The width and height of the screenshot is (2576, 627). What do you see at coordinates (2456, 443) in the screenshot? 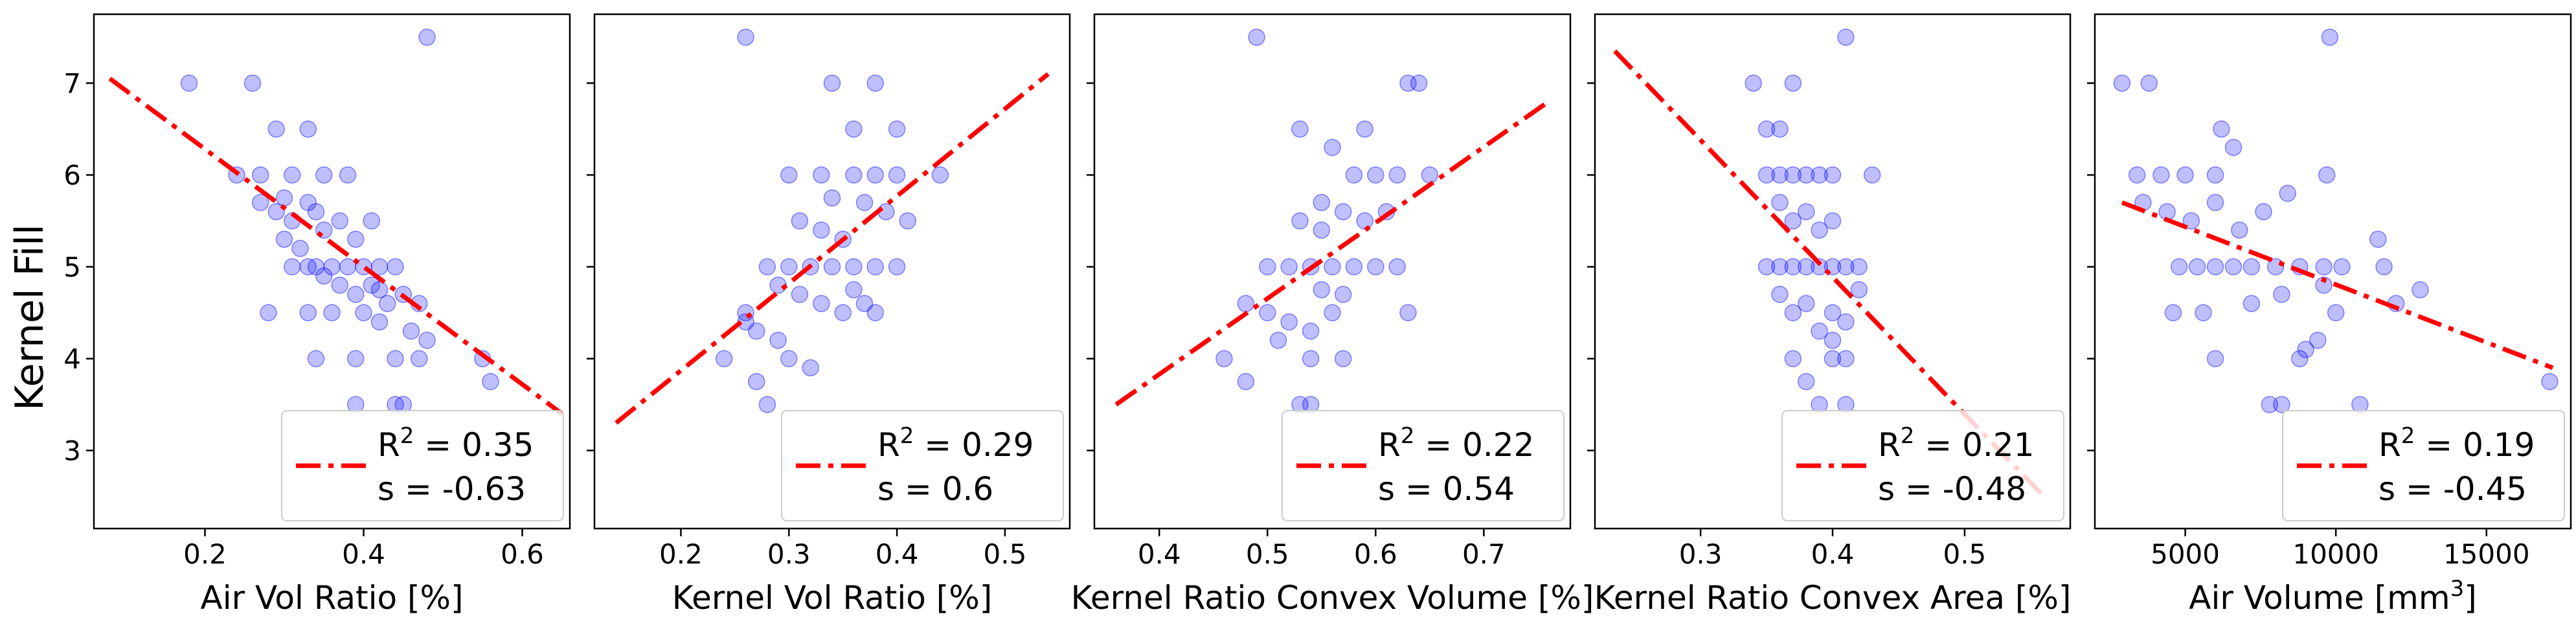
I see `legend-r2: R2 = 0.19` at bounding box center [2456, 443].